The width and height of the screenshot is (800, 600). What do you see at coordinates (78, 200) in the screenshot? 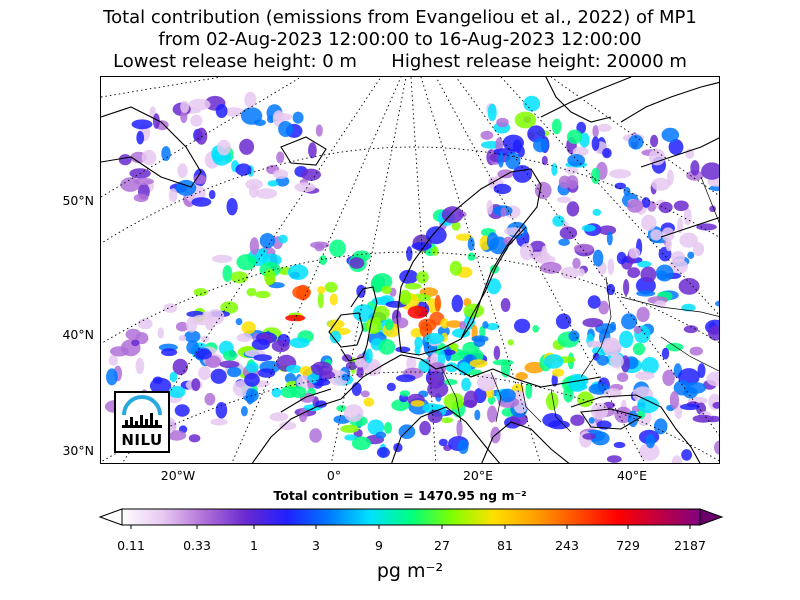
I see `lat-label-50n: 50°N` at bounding box center [78, 200].